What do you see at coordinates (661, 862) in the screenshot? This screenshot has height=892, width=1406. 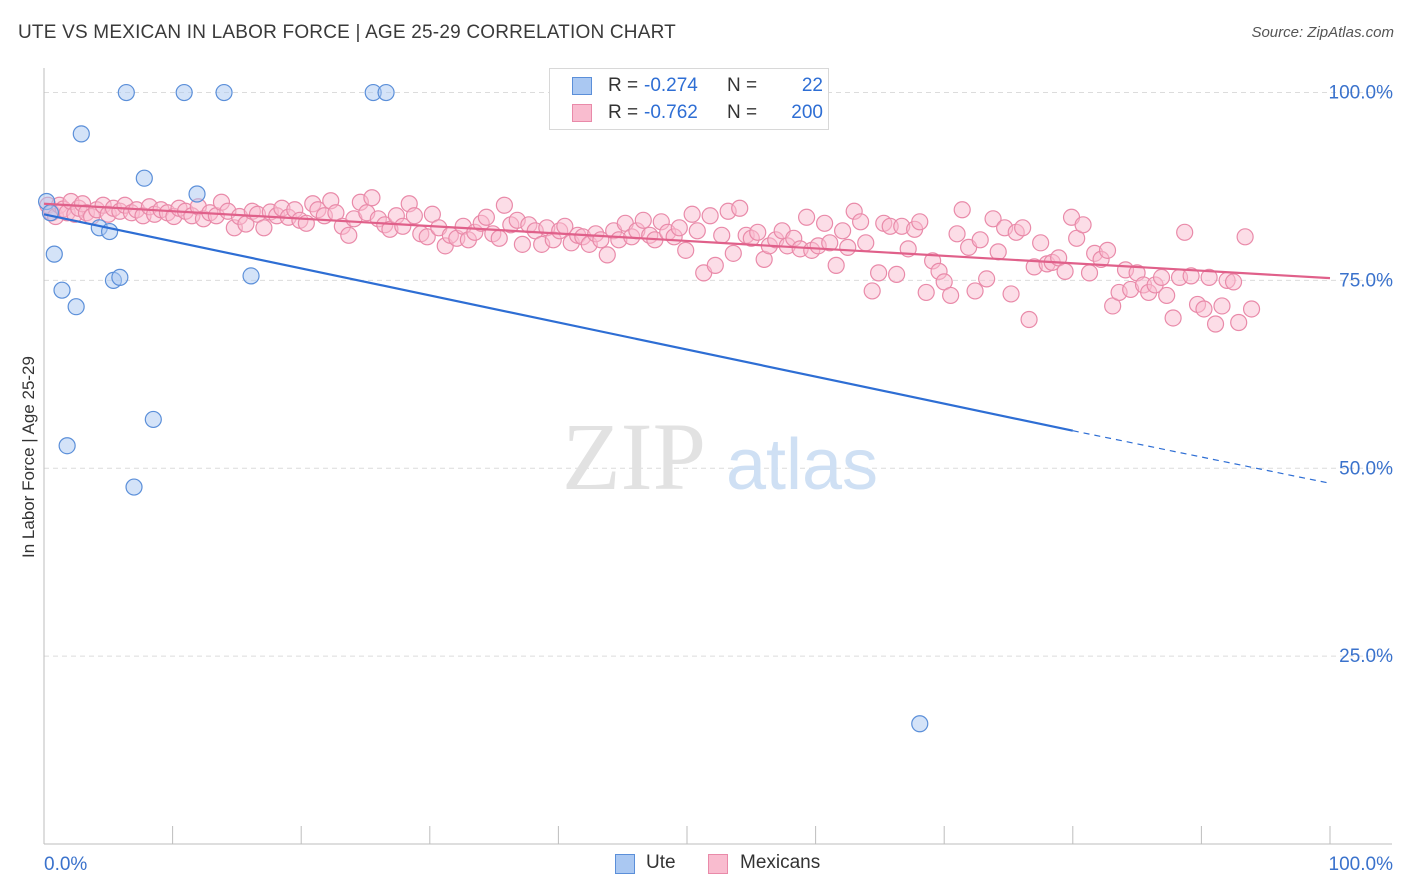 I see `series-legend-label-ute: Ute` at bounding box center [661, 862].